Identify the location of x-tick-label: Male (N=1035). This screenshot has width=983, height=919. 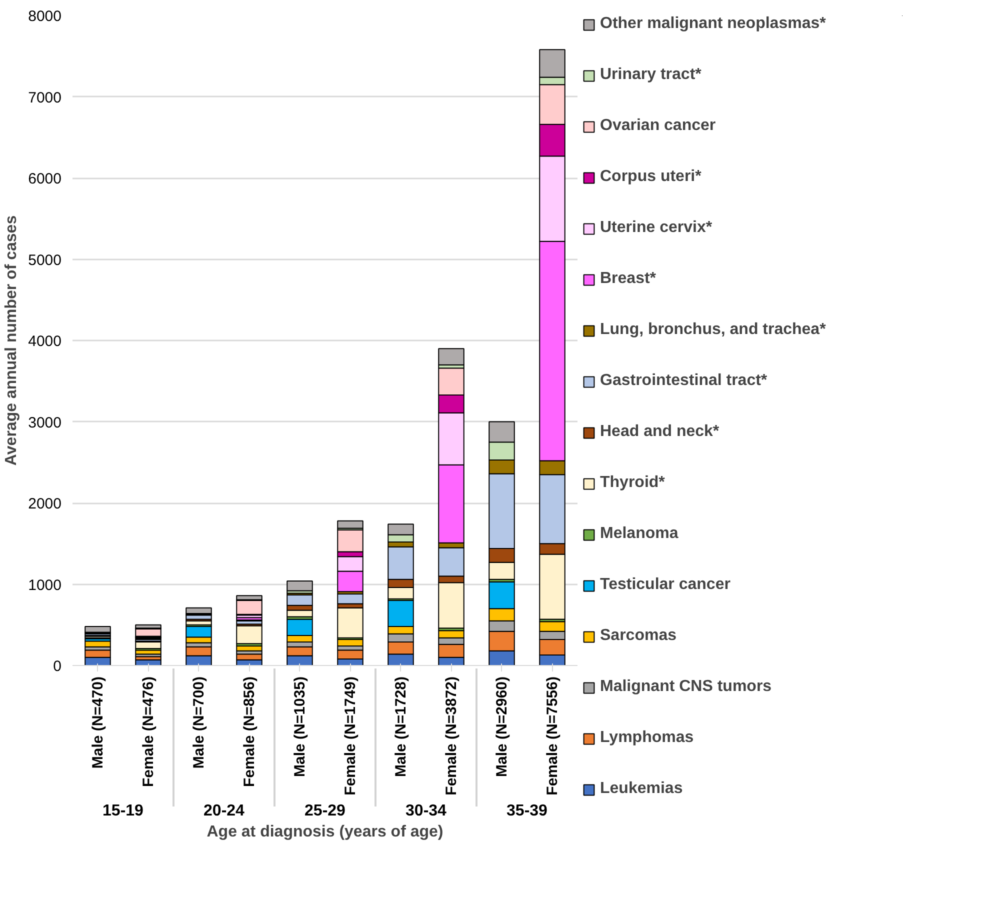
(299, 726).